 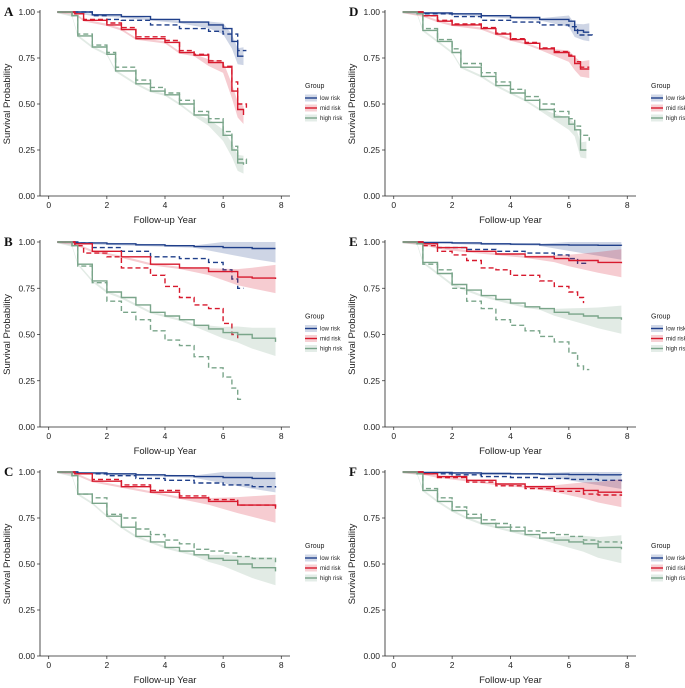 I want to click on ci-band-mid-risk, so click(x=166, y=268).